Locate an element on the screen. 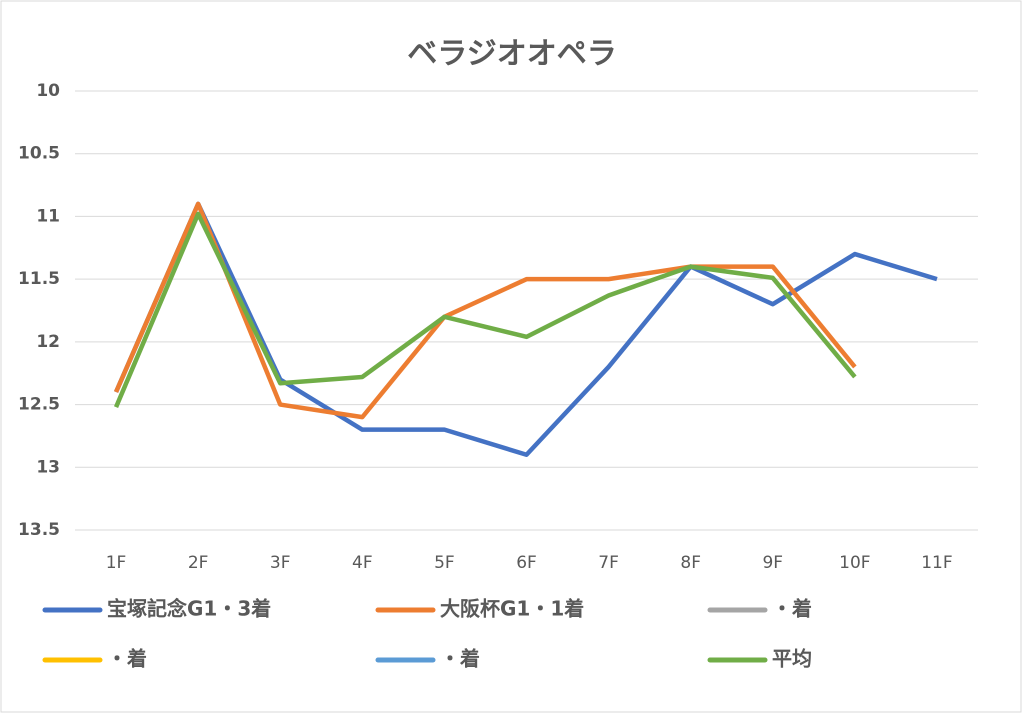 This screenshot has width=1024, height=715. y-tick-label: 11 is located at coordinates (48, 216).